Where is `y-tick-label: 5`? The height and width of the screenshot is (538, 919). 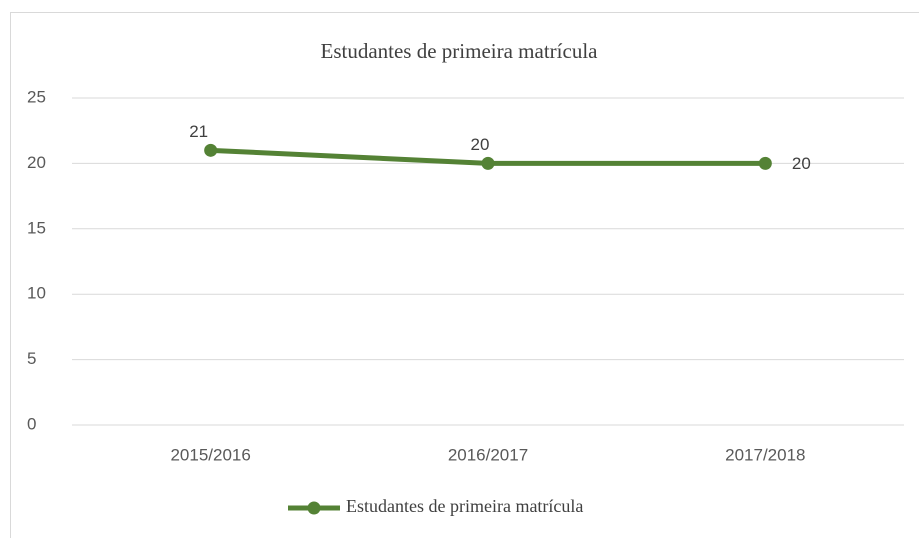 y-tick-label: 5 is located at coordinates (31, 358).